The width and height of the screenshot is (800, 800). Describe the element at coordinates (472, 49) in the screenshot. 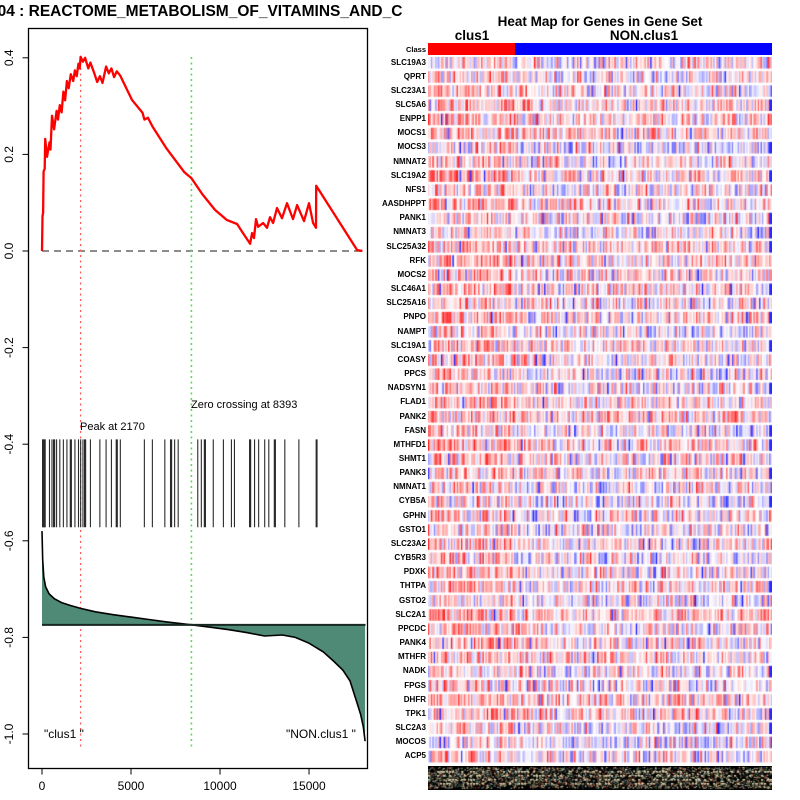

I see `class-bar-clus1` at that location.